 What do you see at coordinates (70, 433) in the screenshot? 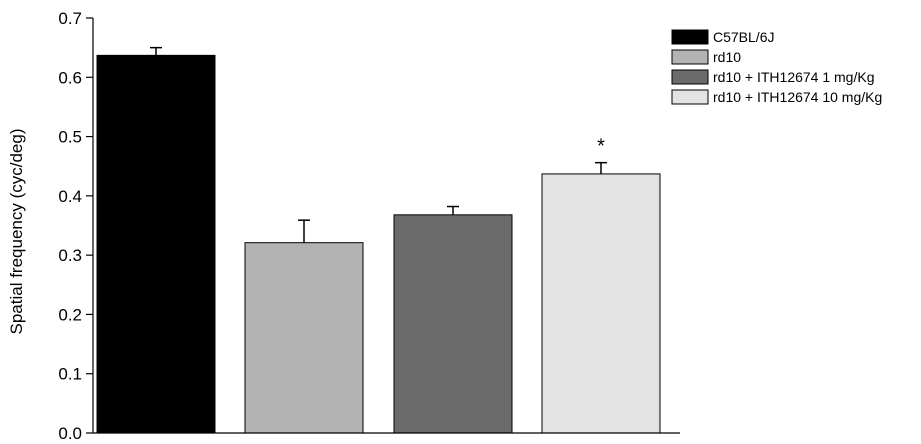
I see `y-tick-label: 0.0` at bounding box center [70, 433].